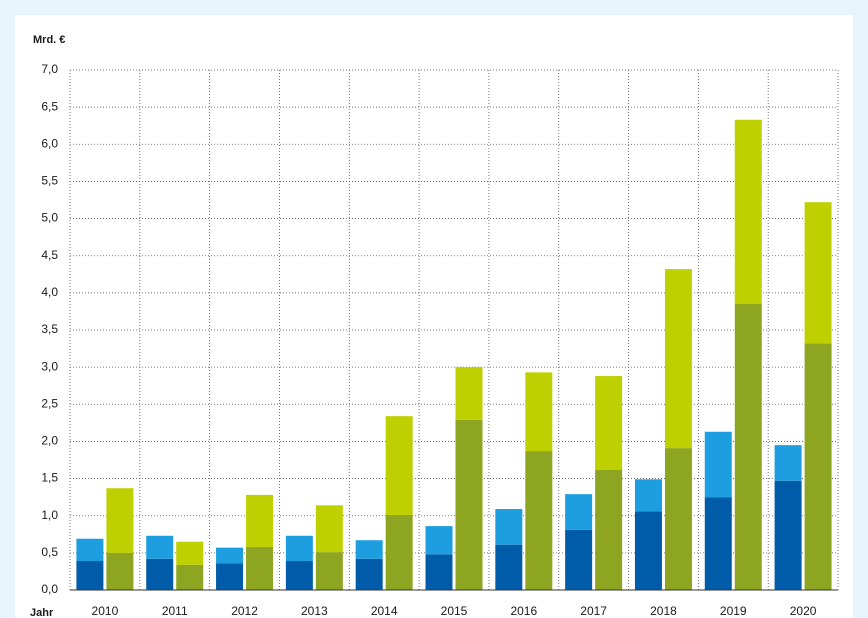  Describe the element at coordinates (803, 611) in the screenshot. I see `x-tick-label: 2020` at that location.